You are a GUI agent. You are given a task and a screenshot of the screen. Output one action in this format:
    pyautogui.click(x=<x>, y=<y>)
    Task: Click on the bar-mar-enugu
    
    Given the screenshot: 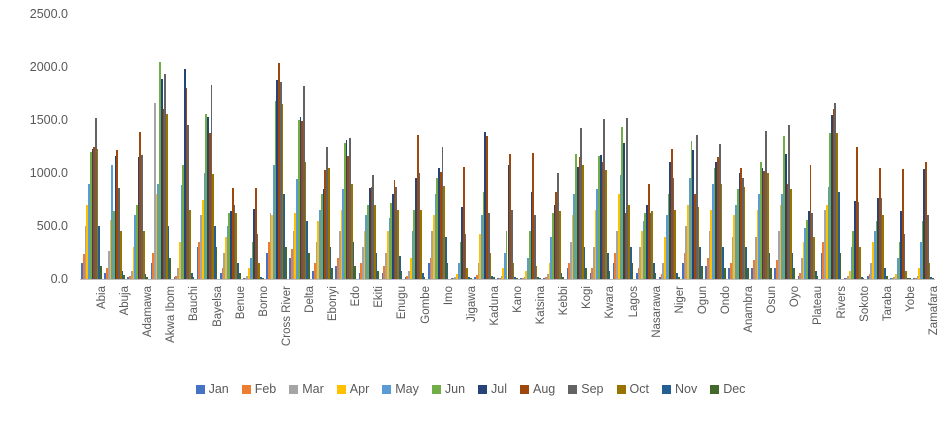 What is the action you would take?
    pyautogui.click(x=386, y=265)
    